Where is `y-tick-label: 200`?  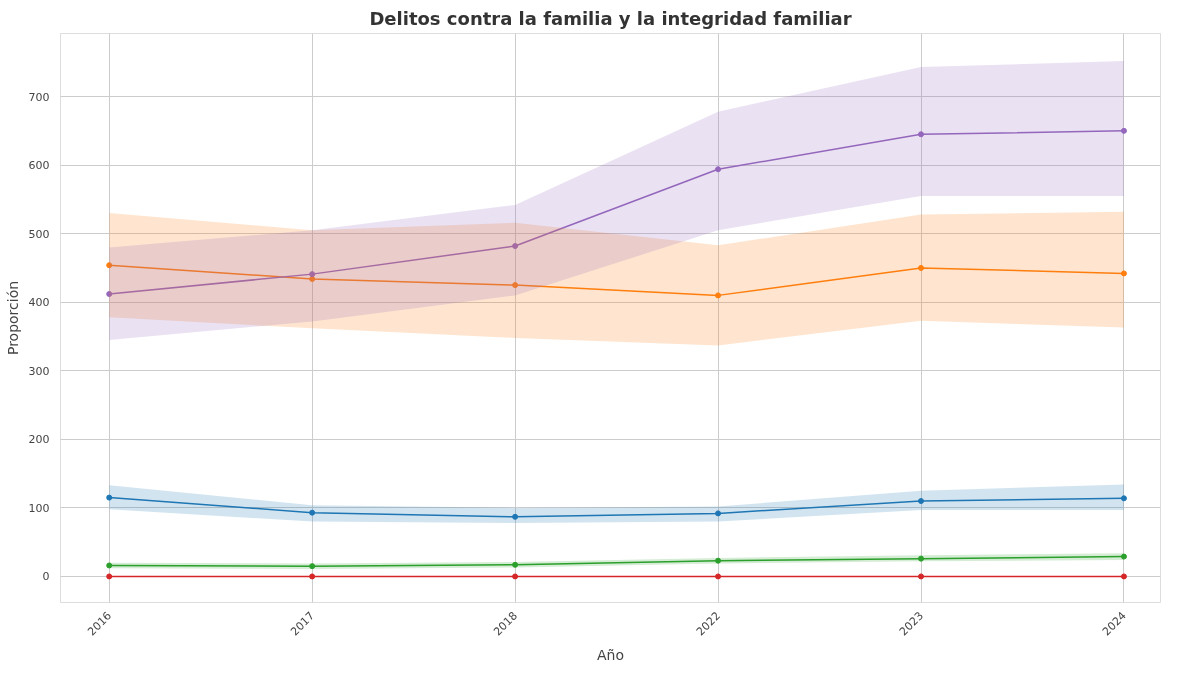 y-tick-label: 200 is located at coordinates (39, 440).